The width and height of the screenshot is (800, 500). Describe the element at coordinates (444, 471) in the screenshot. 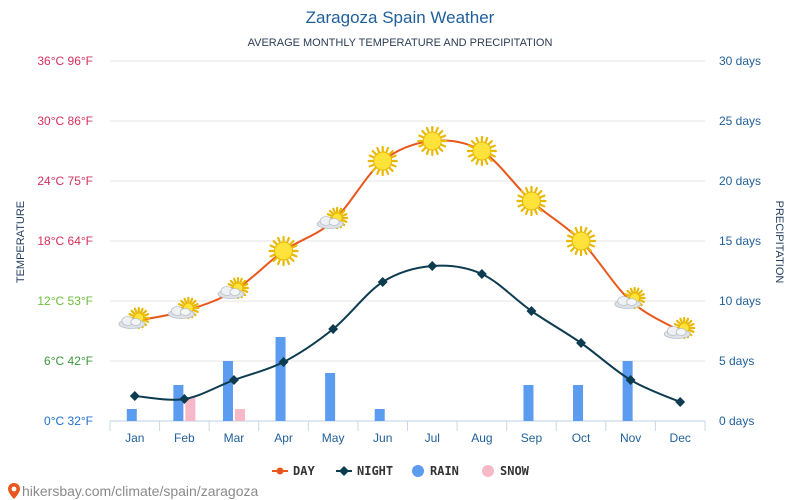

I see `legend-label: RAIN` at that location.